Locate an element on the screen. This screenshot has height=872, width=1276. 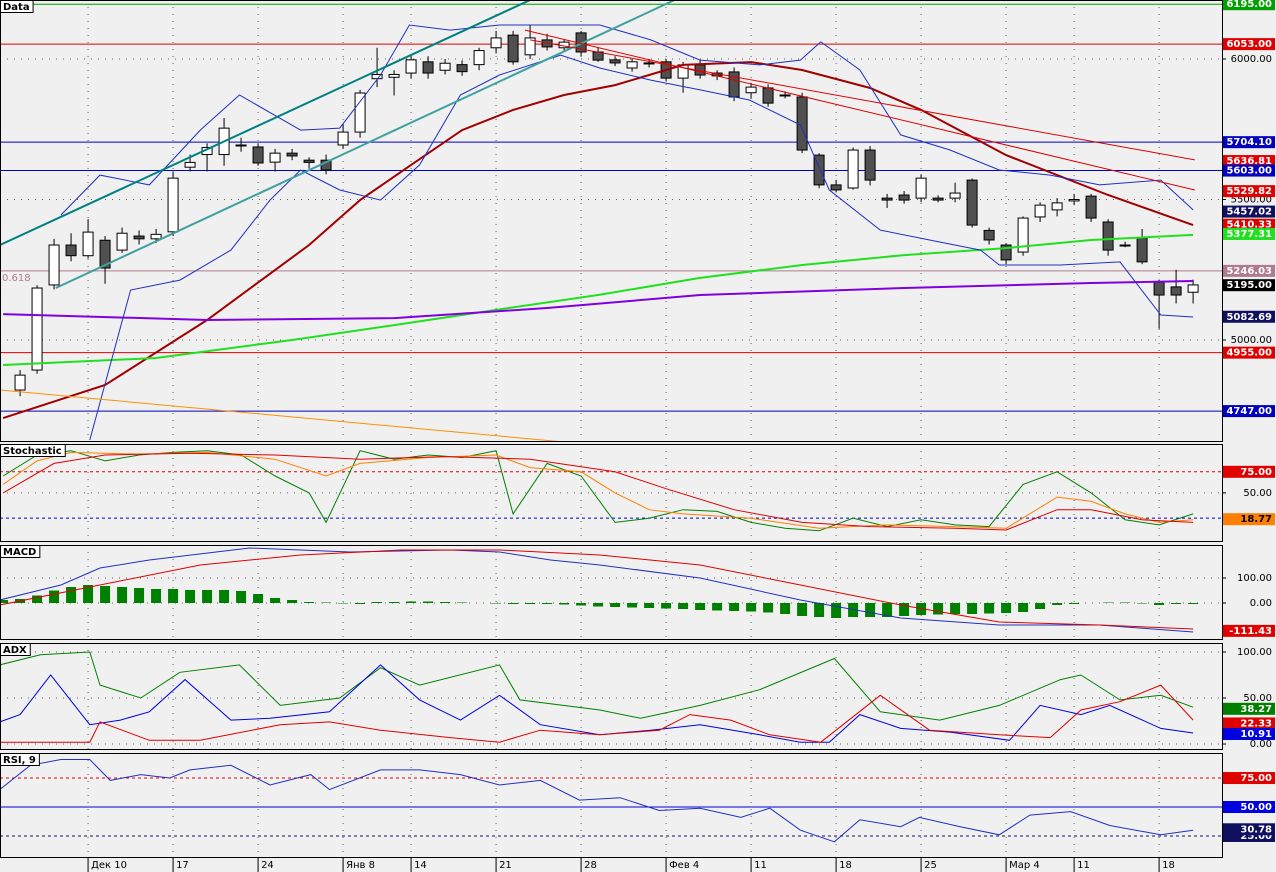
y-tick-label: 100.00 is located at coordinates (1254, 578).